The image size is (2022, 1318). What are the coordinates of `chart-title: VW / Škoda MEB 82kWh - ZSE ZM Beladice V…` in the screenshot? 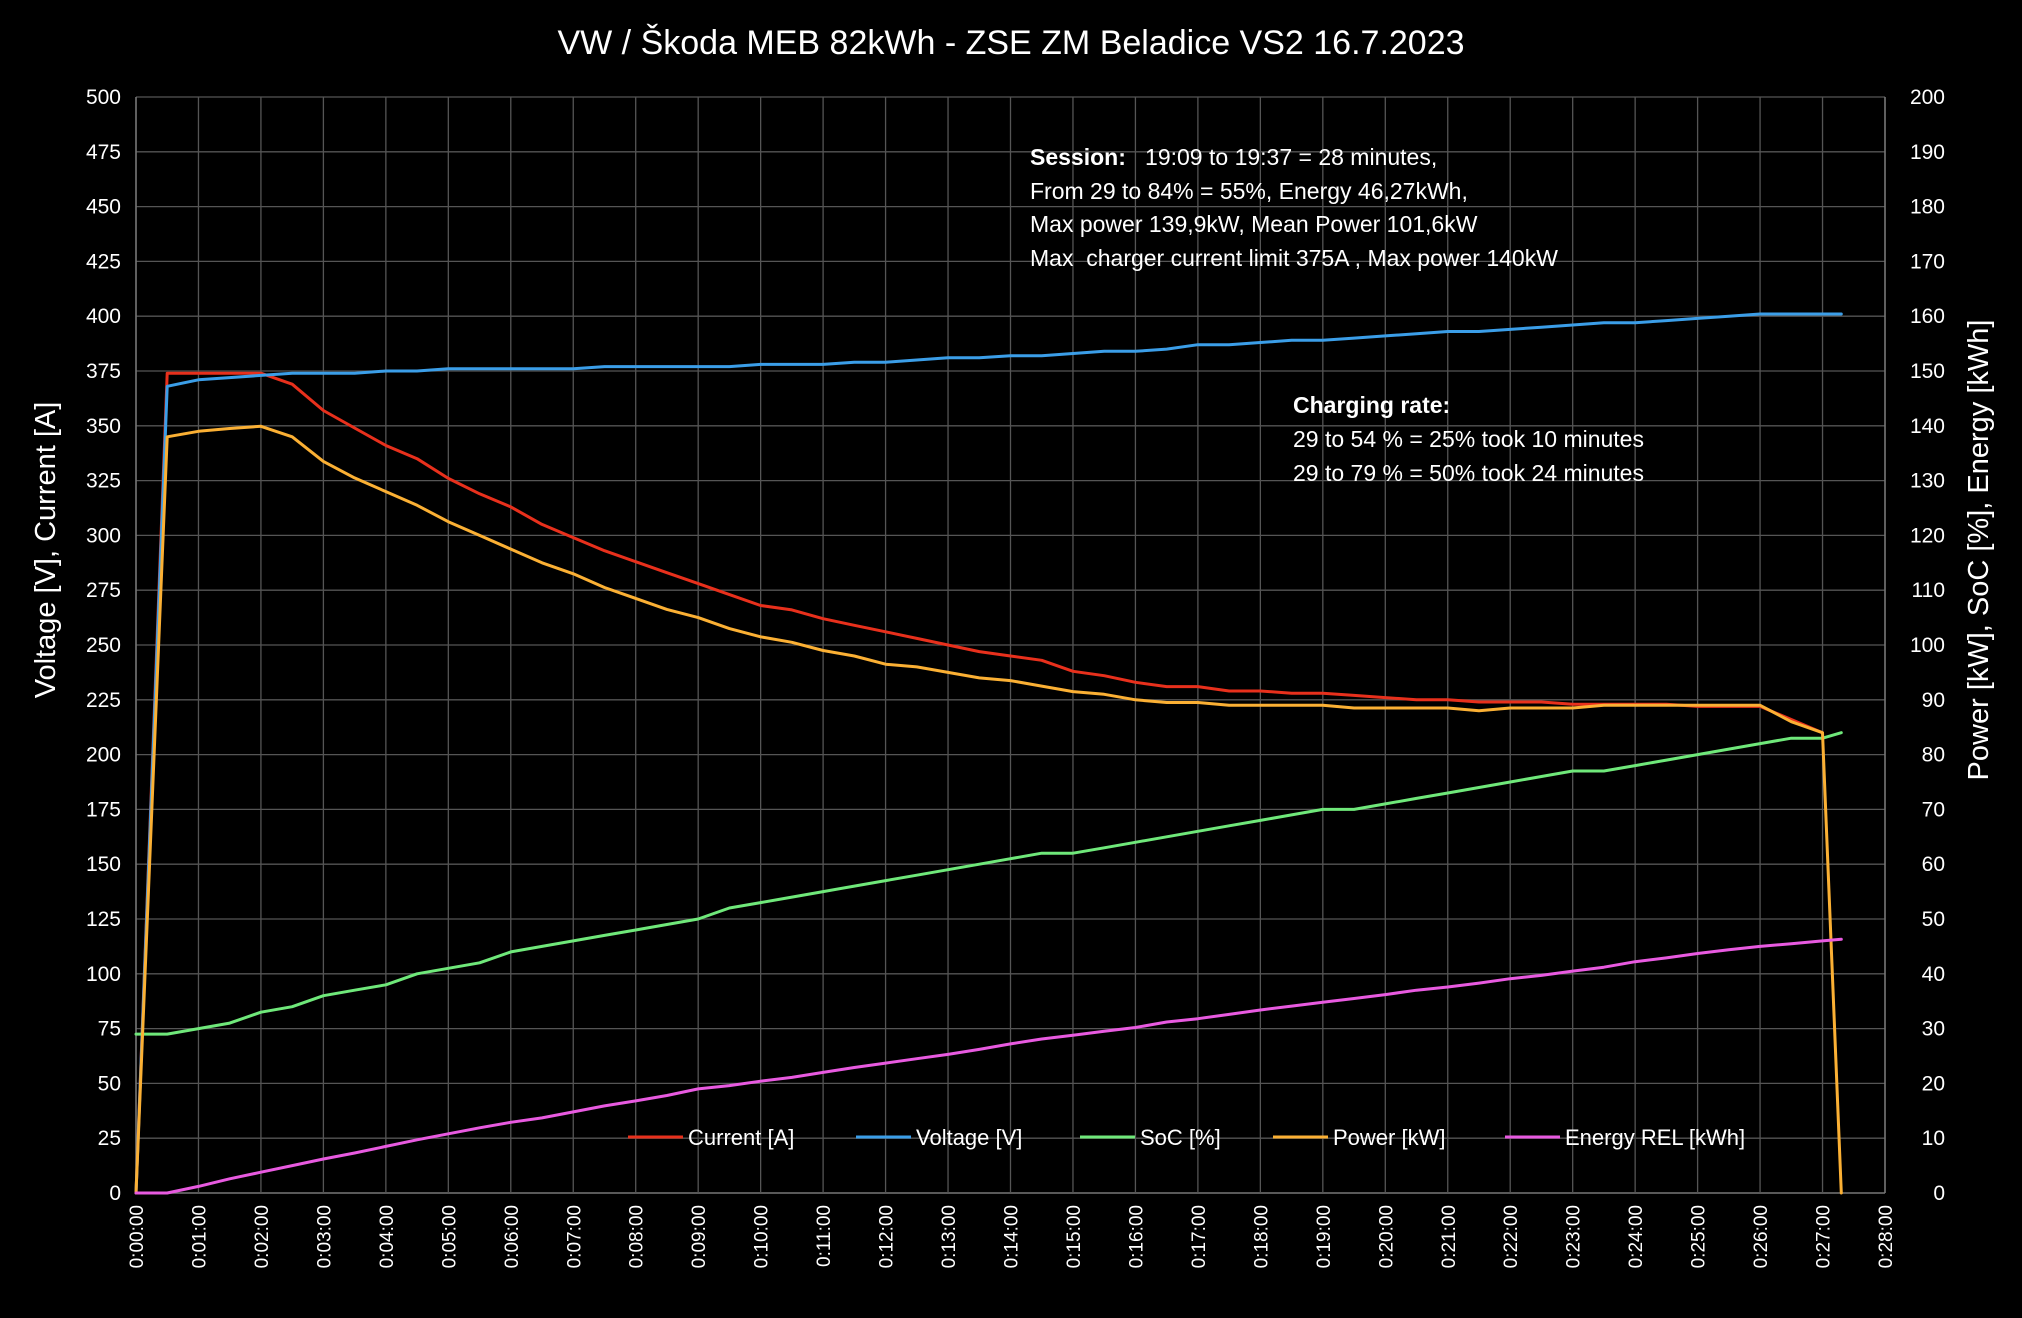 It's located at (1010, 43).